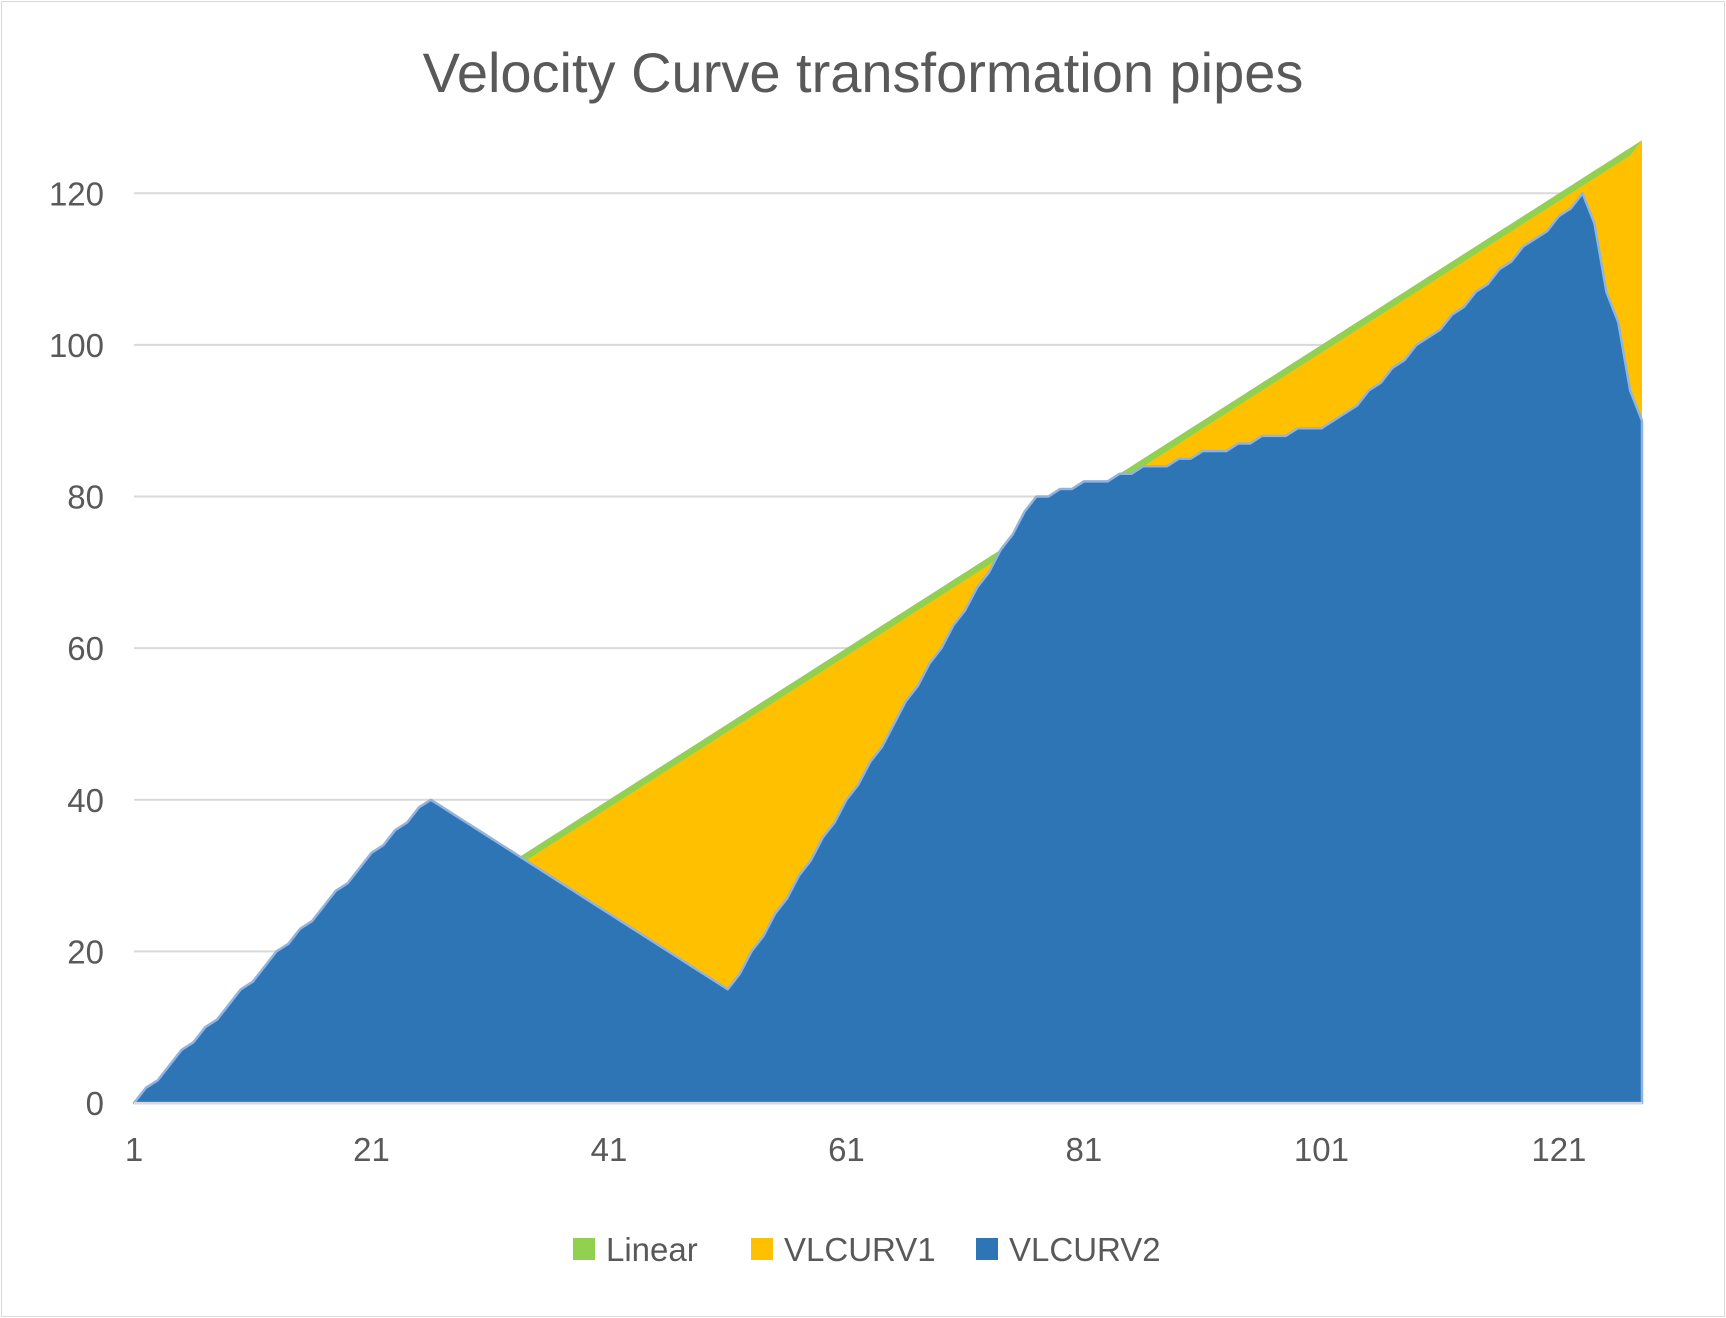  Describe the element at coordinates (609, 1149) in the screenshot. I see `x-tick-label: 41` at that location.